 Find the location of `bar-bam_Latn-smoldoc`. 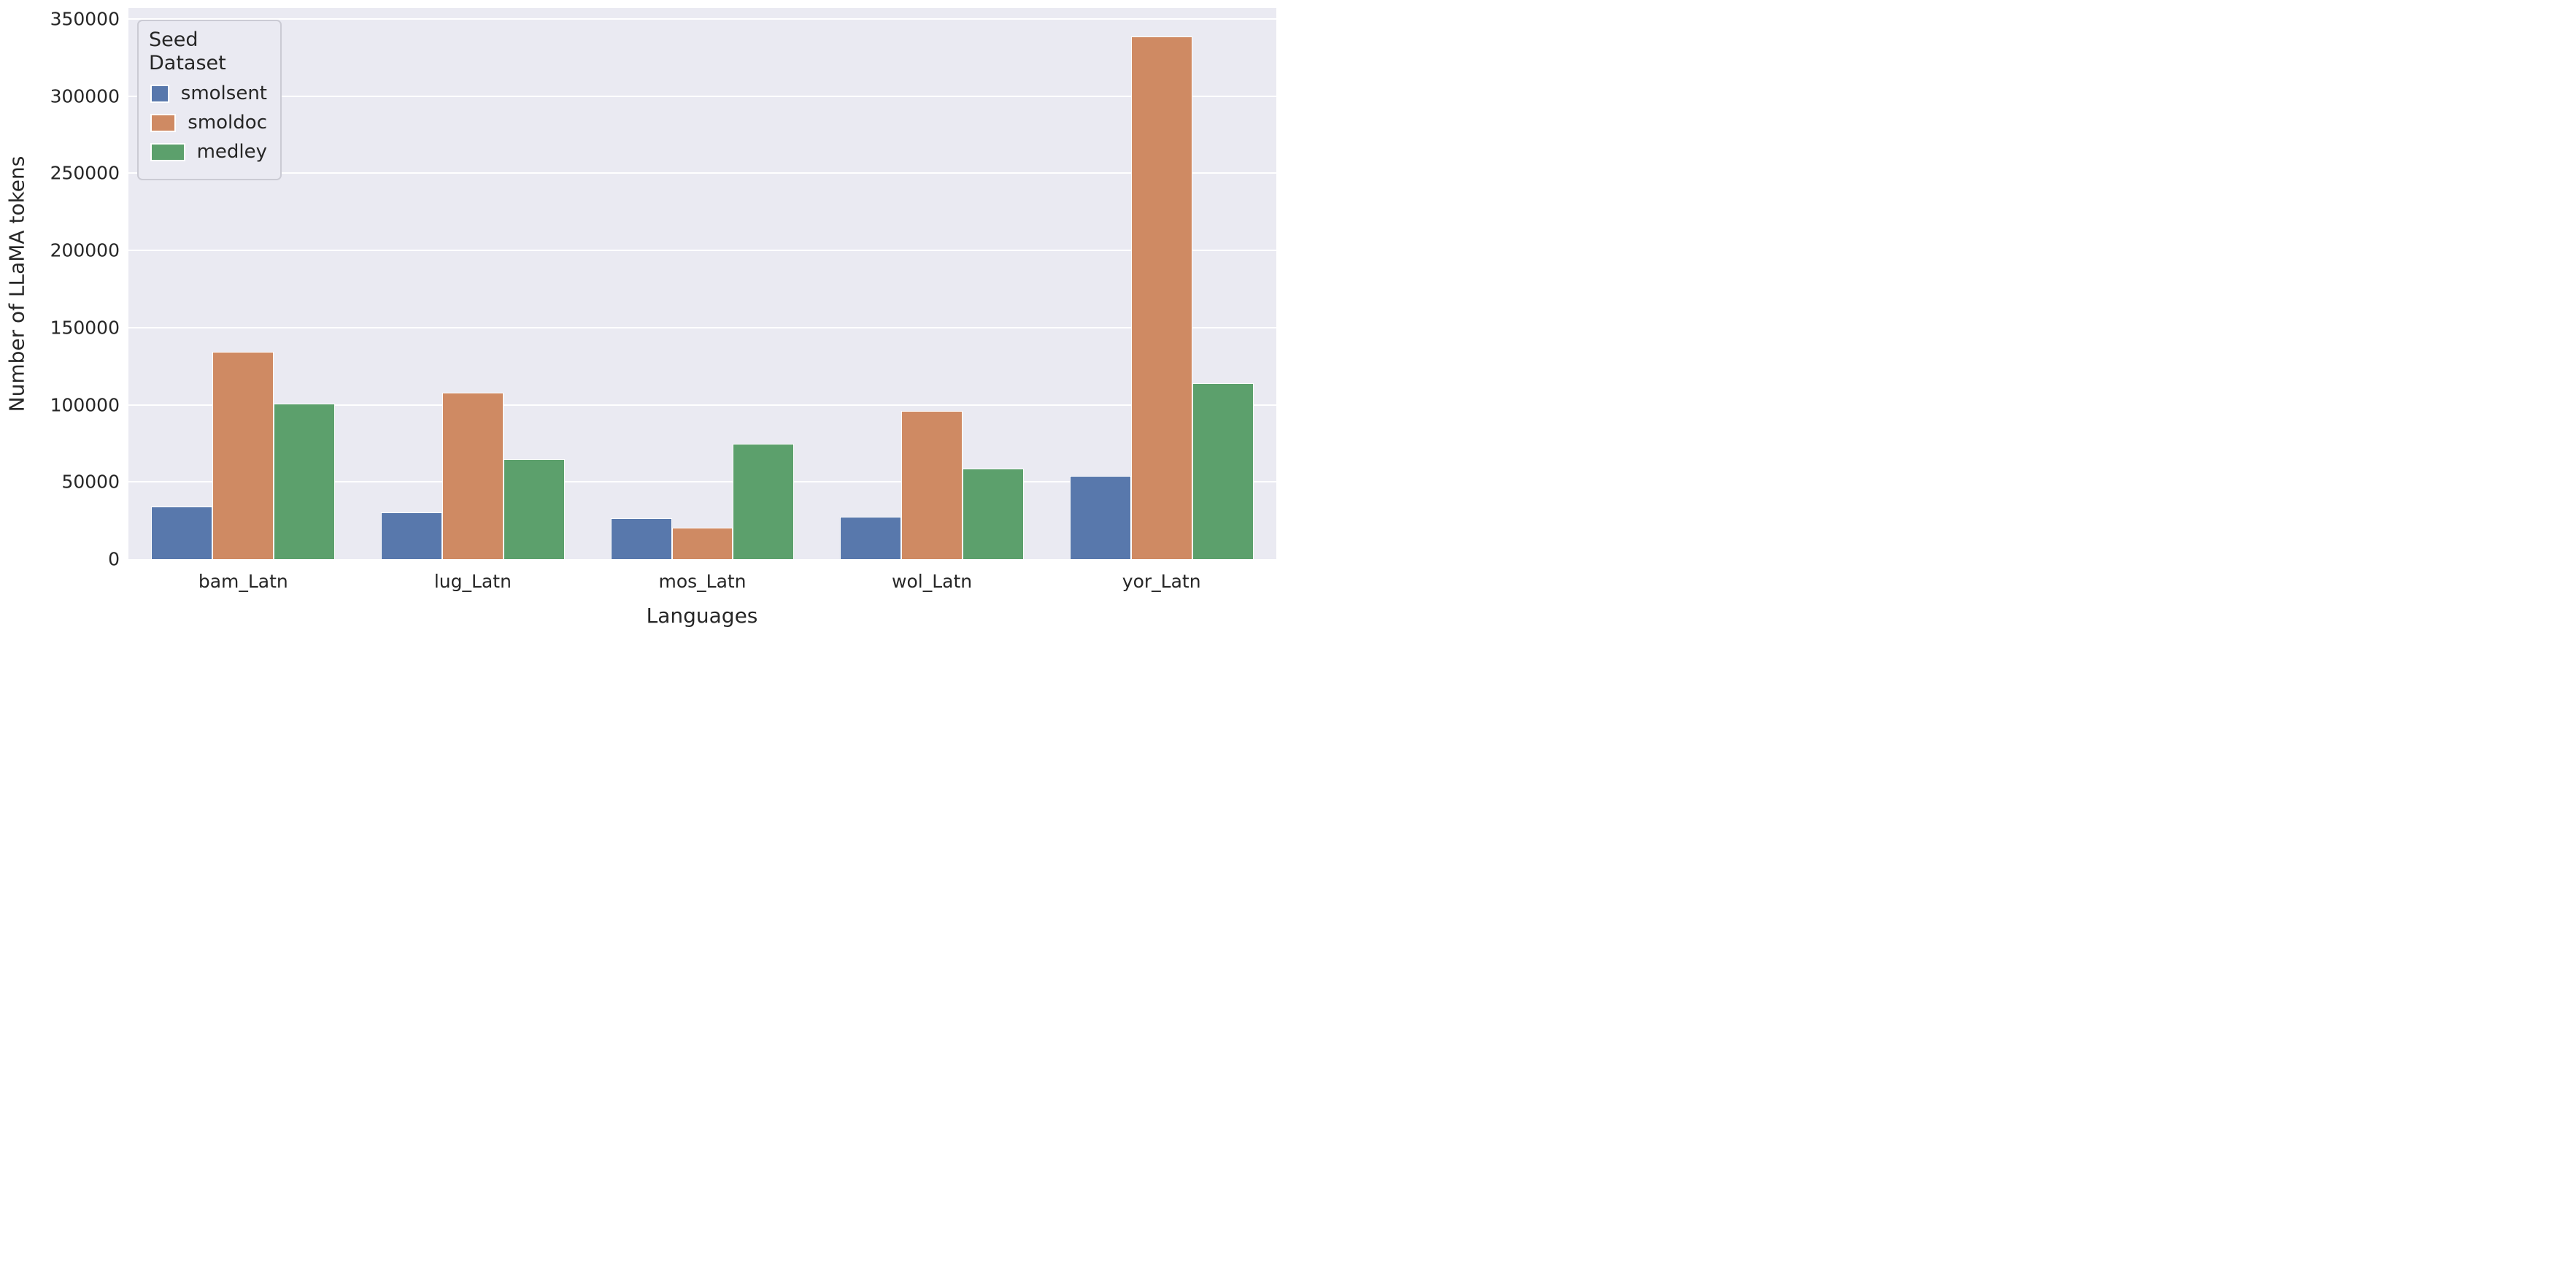

bar-bam_Latn-smoldoc is located at coordinates (243, 455).